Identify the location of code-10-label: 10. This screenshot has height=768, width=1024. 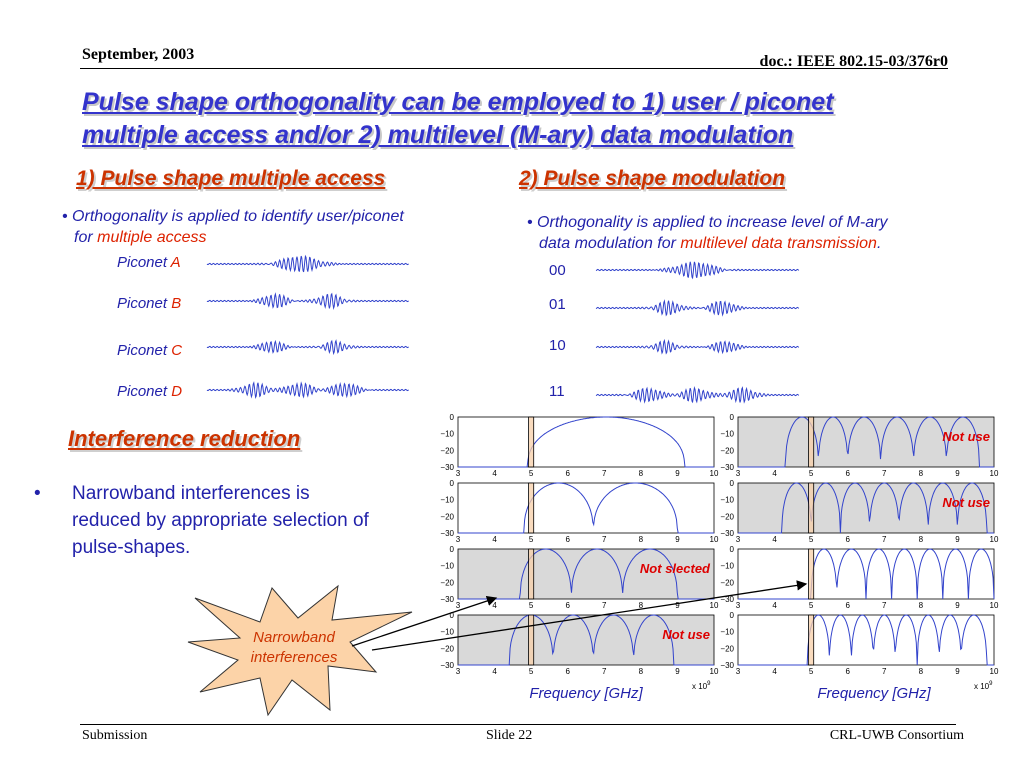
(557, 345).